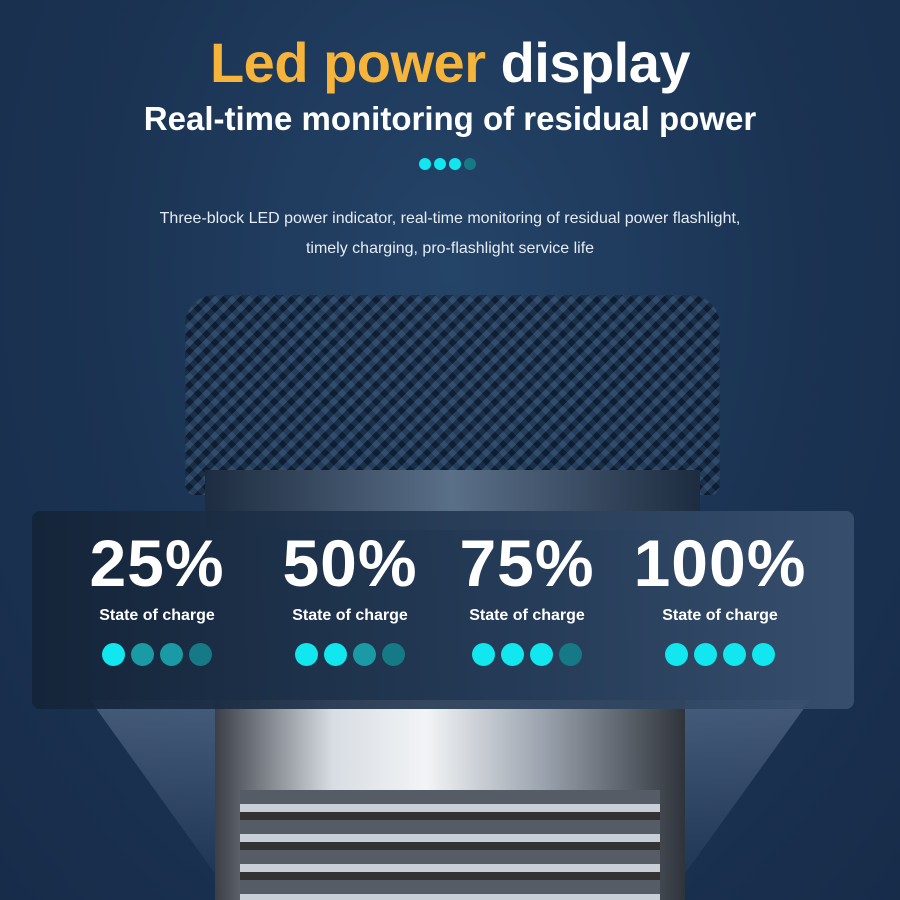 The height and width of the screenshot is (900, 900). What do you see at coordinates (450, 62) in the screenshot?
I see `page-title: Led power display` at bounding box center [450, 62].